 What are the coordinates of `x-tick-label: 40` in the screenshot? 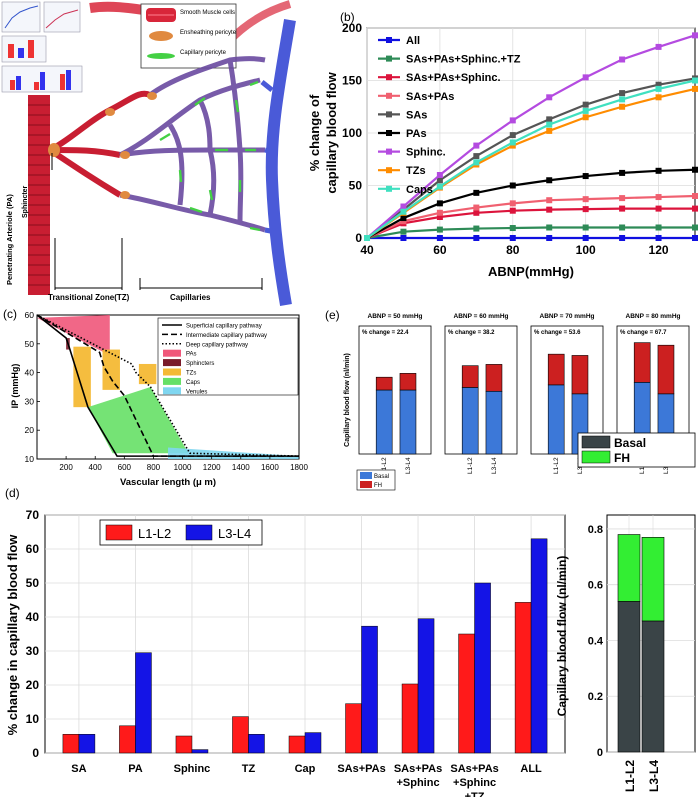 It's located at (367, 250).